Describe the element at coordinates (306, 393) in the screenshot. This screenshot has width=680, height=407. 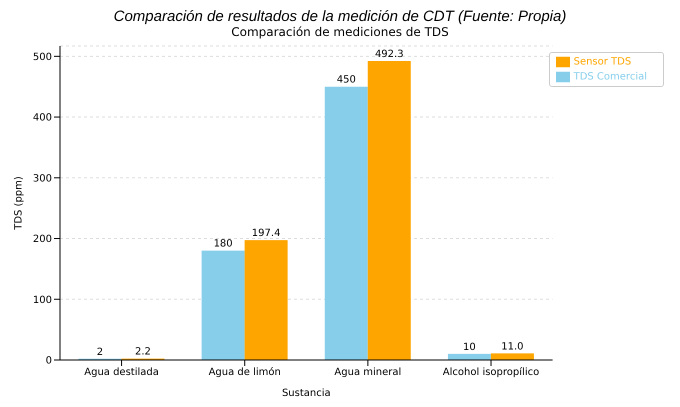
I see `x-axis-title: Sustancia` at that location.